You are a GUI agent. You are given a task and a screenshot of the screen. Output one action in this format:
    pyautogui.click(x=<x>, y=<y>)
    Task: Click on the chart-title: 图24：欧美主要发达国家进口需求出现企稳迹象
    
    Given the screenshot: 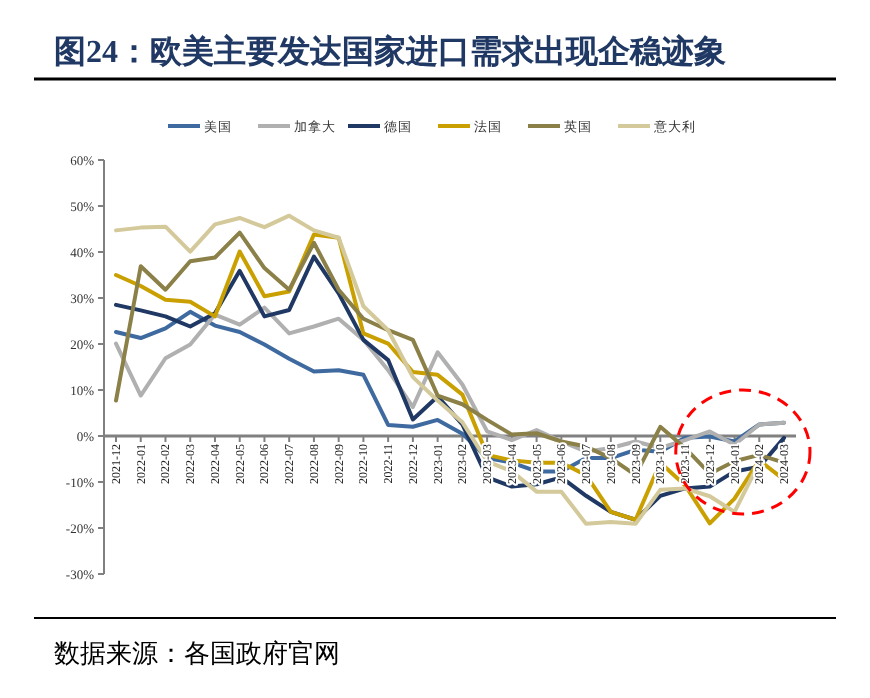 What is the action you would take?
    pyautogui.click(x=390, y=51)
    